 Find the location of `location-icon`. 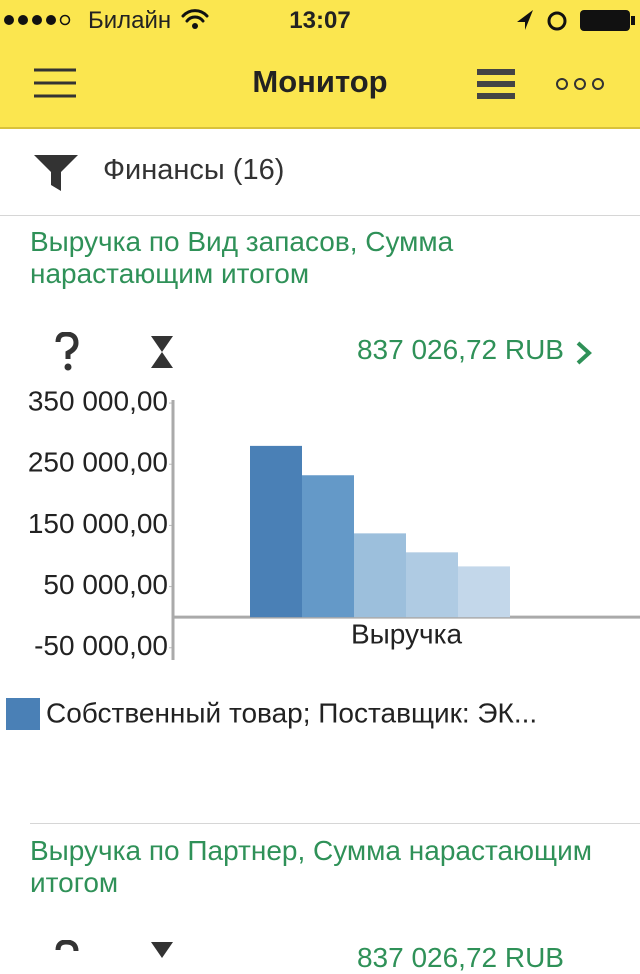

location-icon is located at coordinates (525, 20).